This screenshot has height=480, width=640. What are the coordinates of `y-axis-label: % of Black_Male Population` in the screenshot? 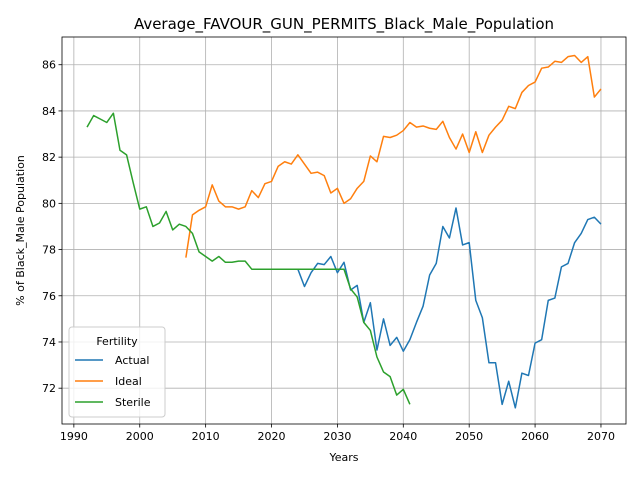 It's located at (20, 230).